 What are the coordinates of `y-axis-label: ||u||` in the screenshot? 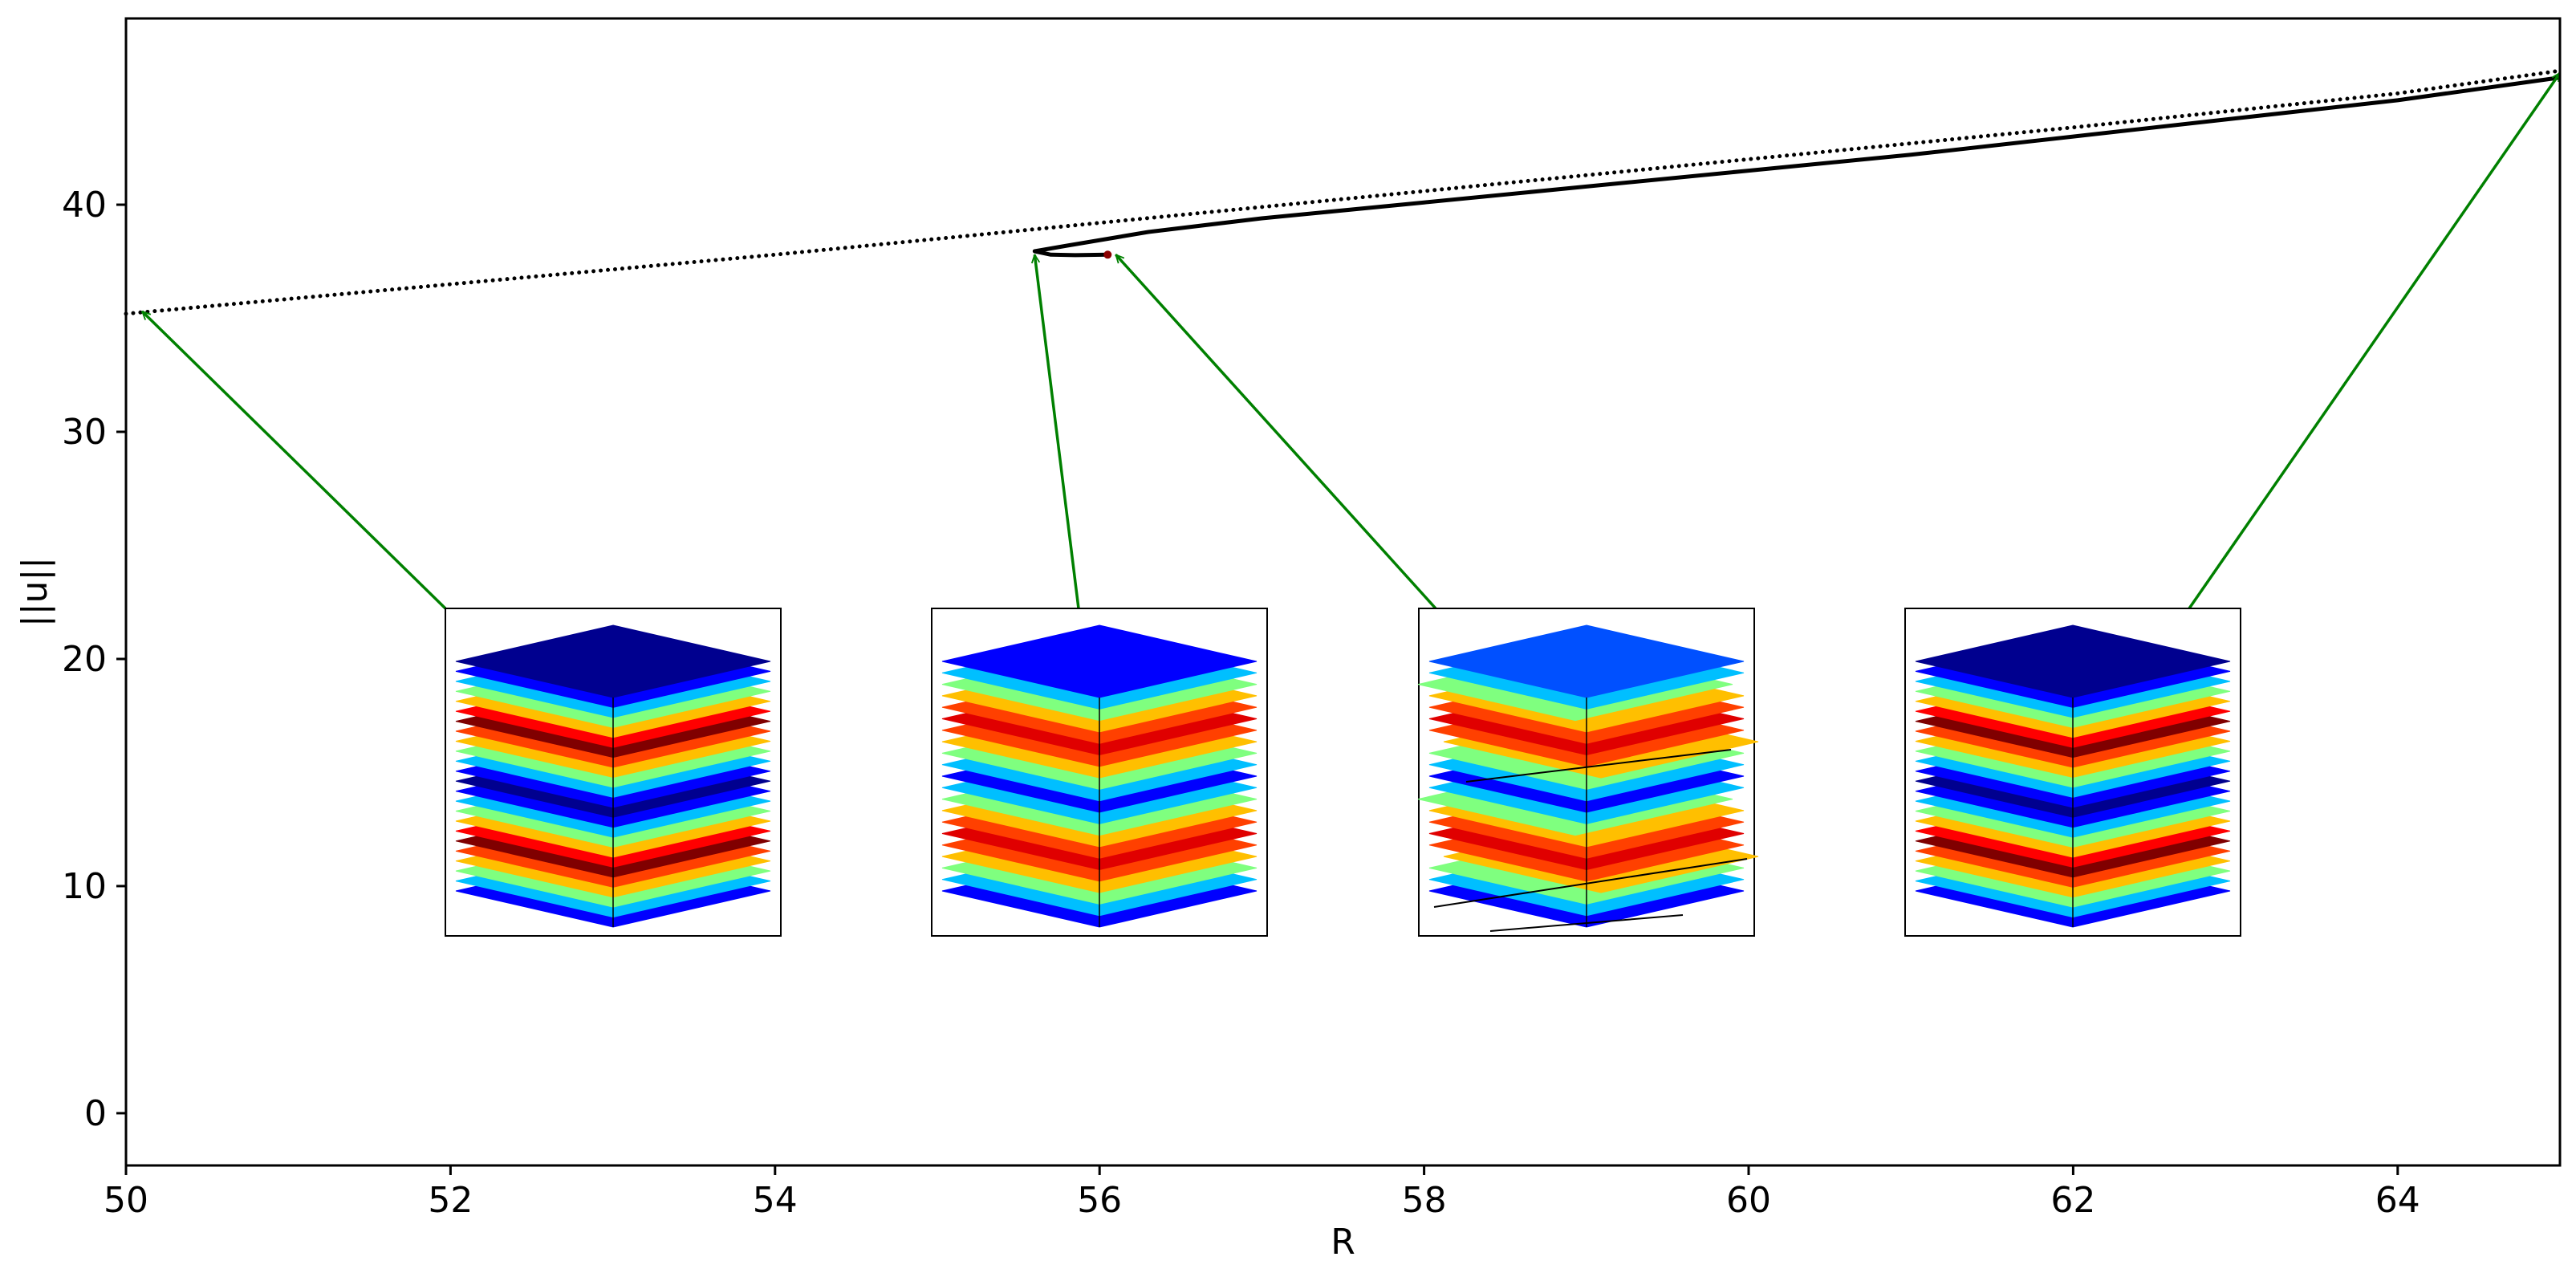 It's located at (34, 592).